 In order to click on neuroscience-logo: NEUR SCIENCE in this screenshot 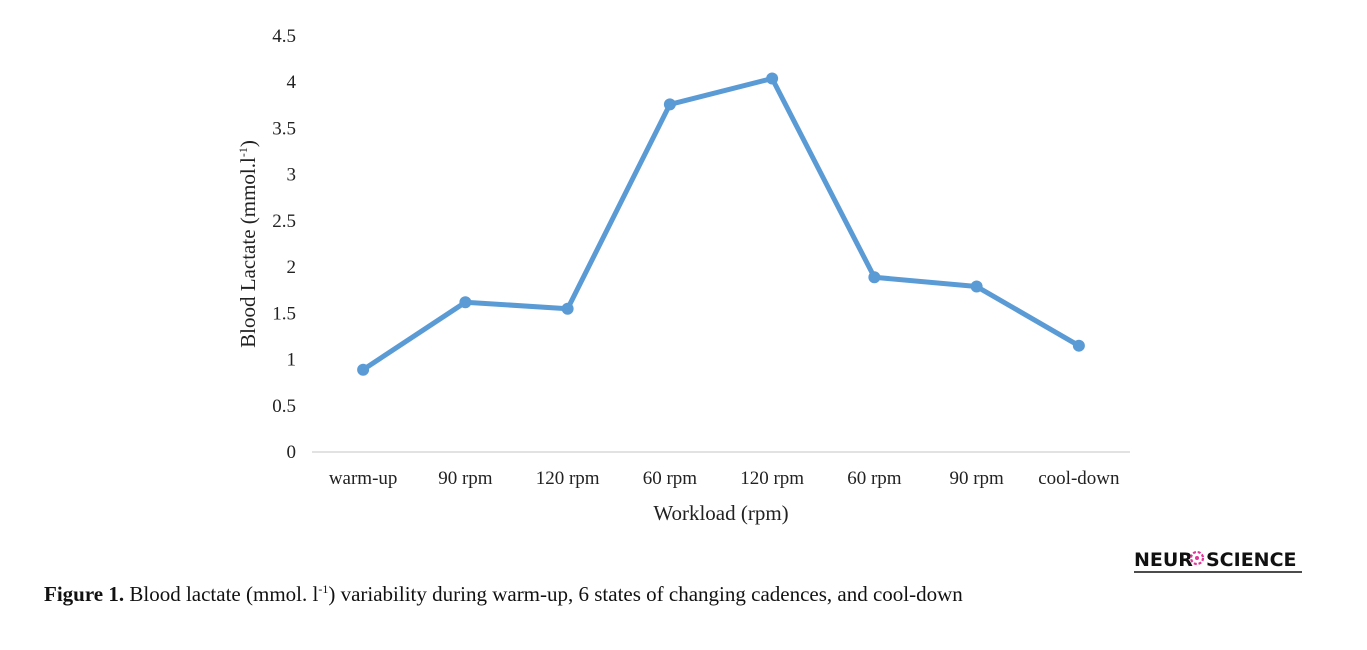, I will do `click(1218, 561)`.